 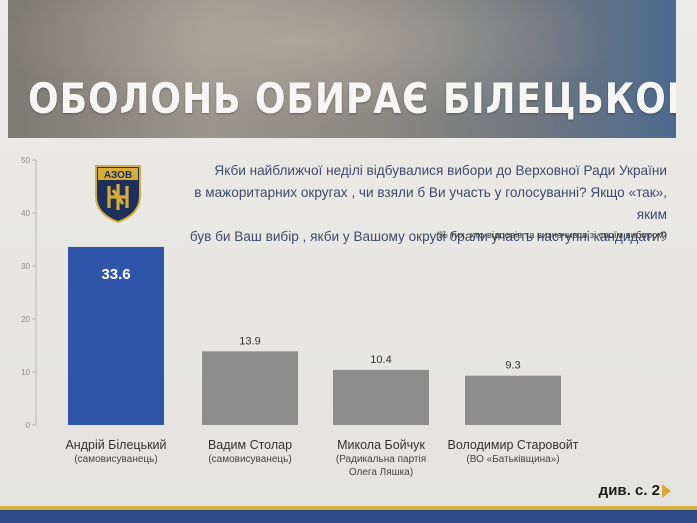 What do you see at coordinates (28, 425) in the screenshot?
I see `y-tick-label: 0` at bounding box center [28, 425].